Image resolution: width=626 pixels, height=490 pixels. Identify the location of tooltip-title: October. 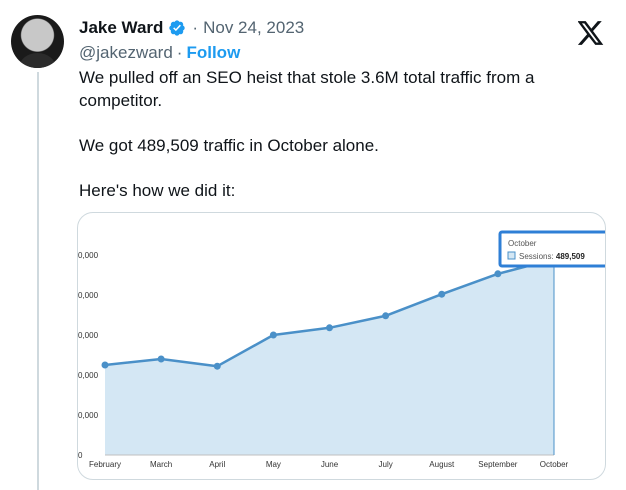
(522, 243).